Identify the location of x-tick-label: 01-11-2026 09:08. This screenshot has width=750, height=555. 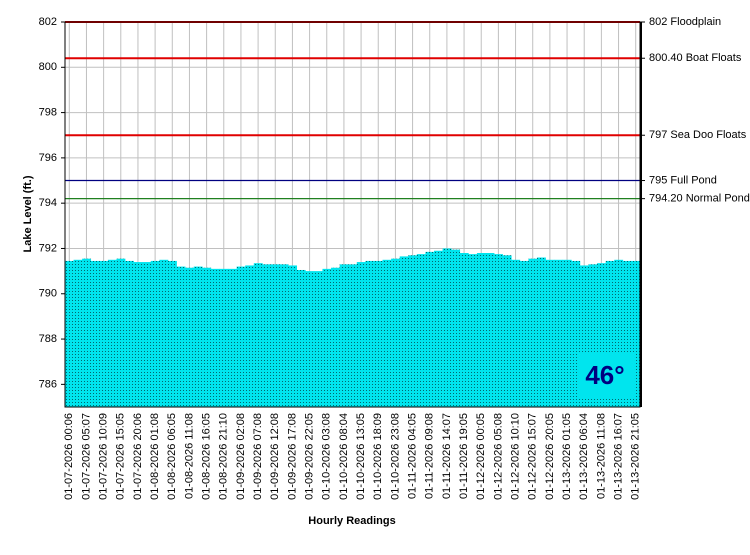
(430, 456).